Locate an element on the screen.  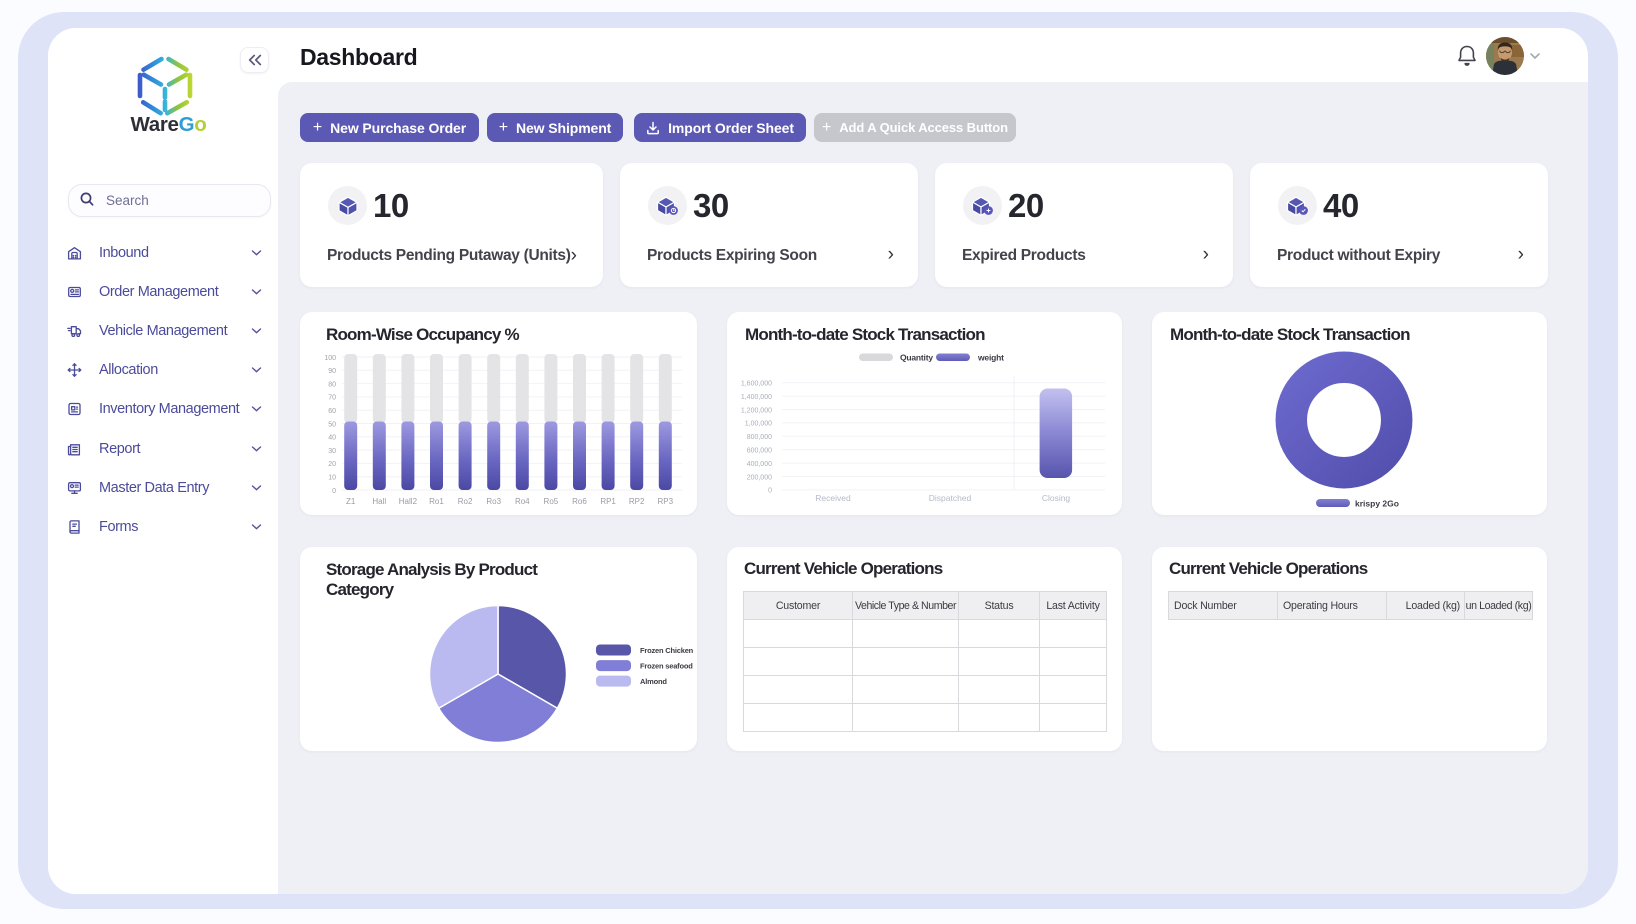
svg-text: 400,000 is located at coordinates (759, 464).